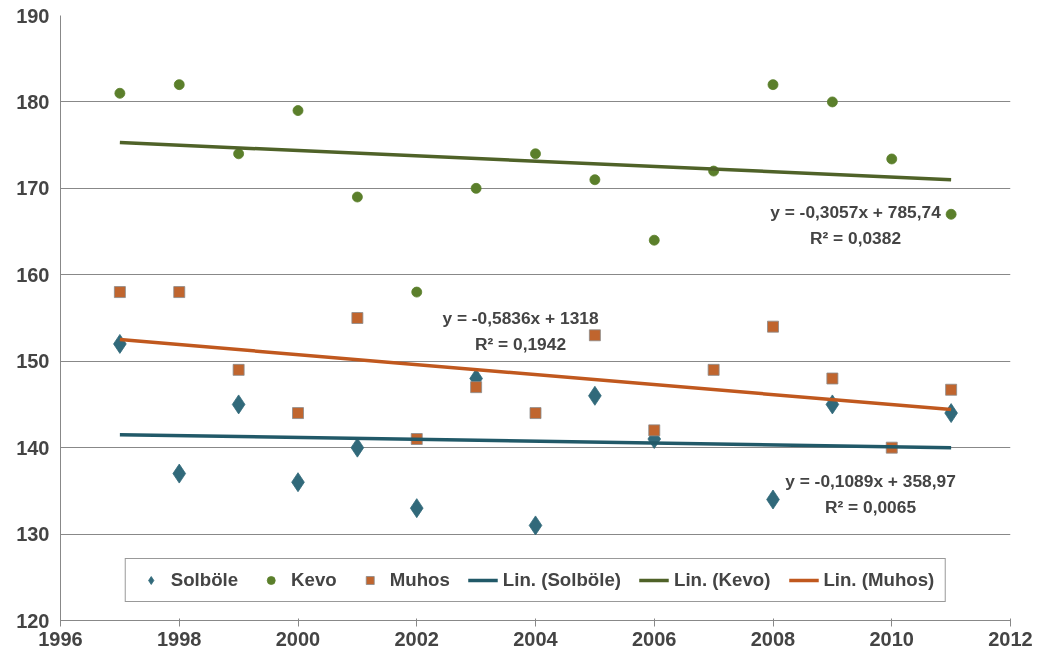  Describe the element at coordinates (1010, 638) in the screenshot. I see `x-tick-label: 2012` at that location.